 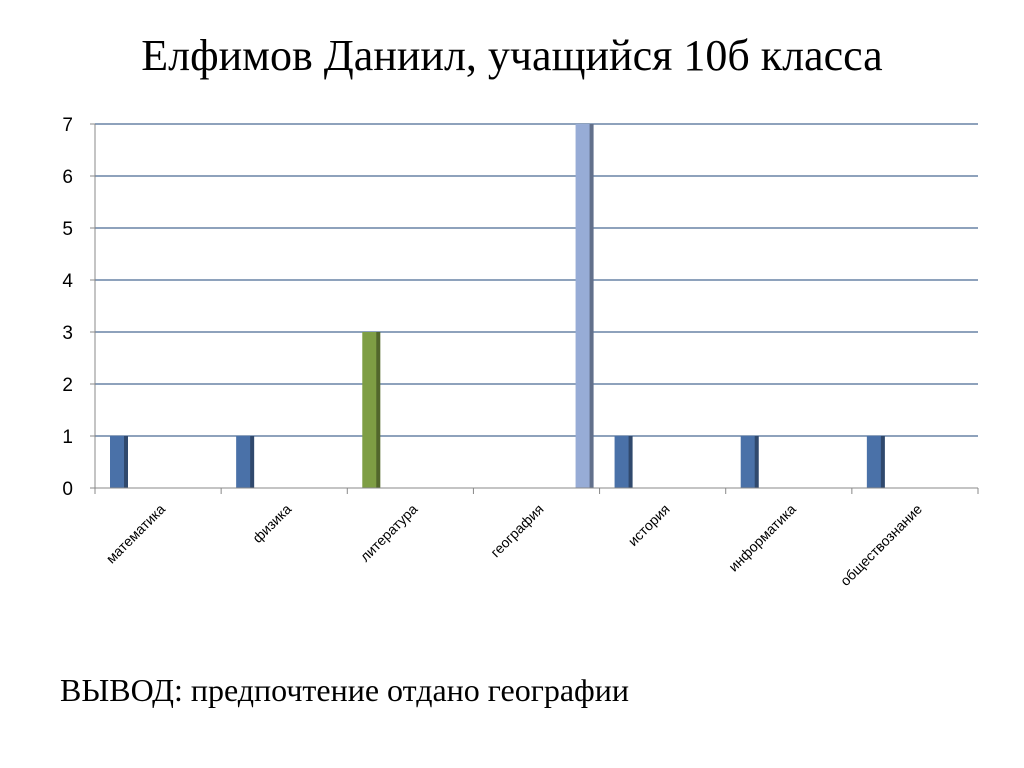 What do you see at coordinates (67, 489) in the screenshot?
I see `y-tick-label: 0` at bounding box center [67, 489].